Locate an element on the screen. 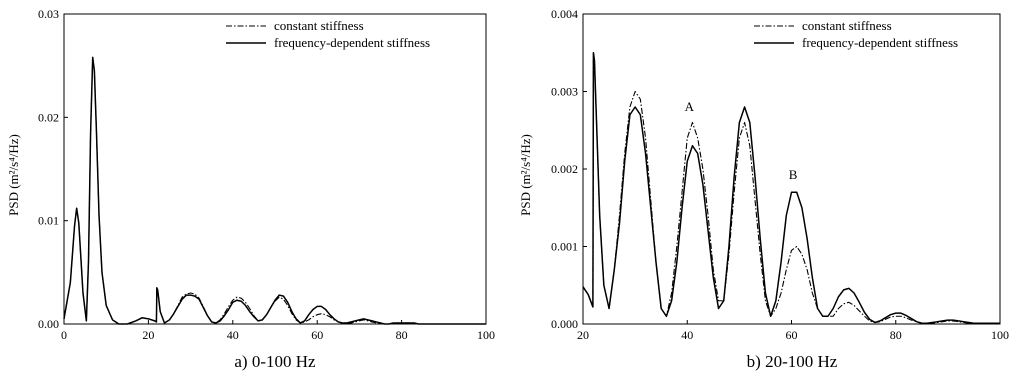 The width and height of the screenshot is (1022, 375). y-tick-label: 0.02 is located at coordinates (48, 117).